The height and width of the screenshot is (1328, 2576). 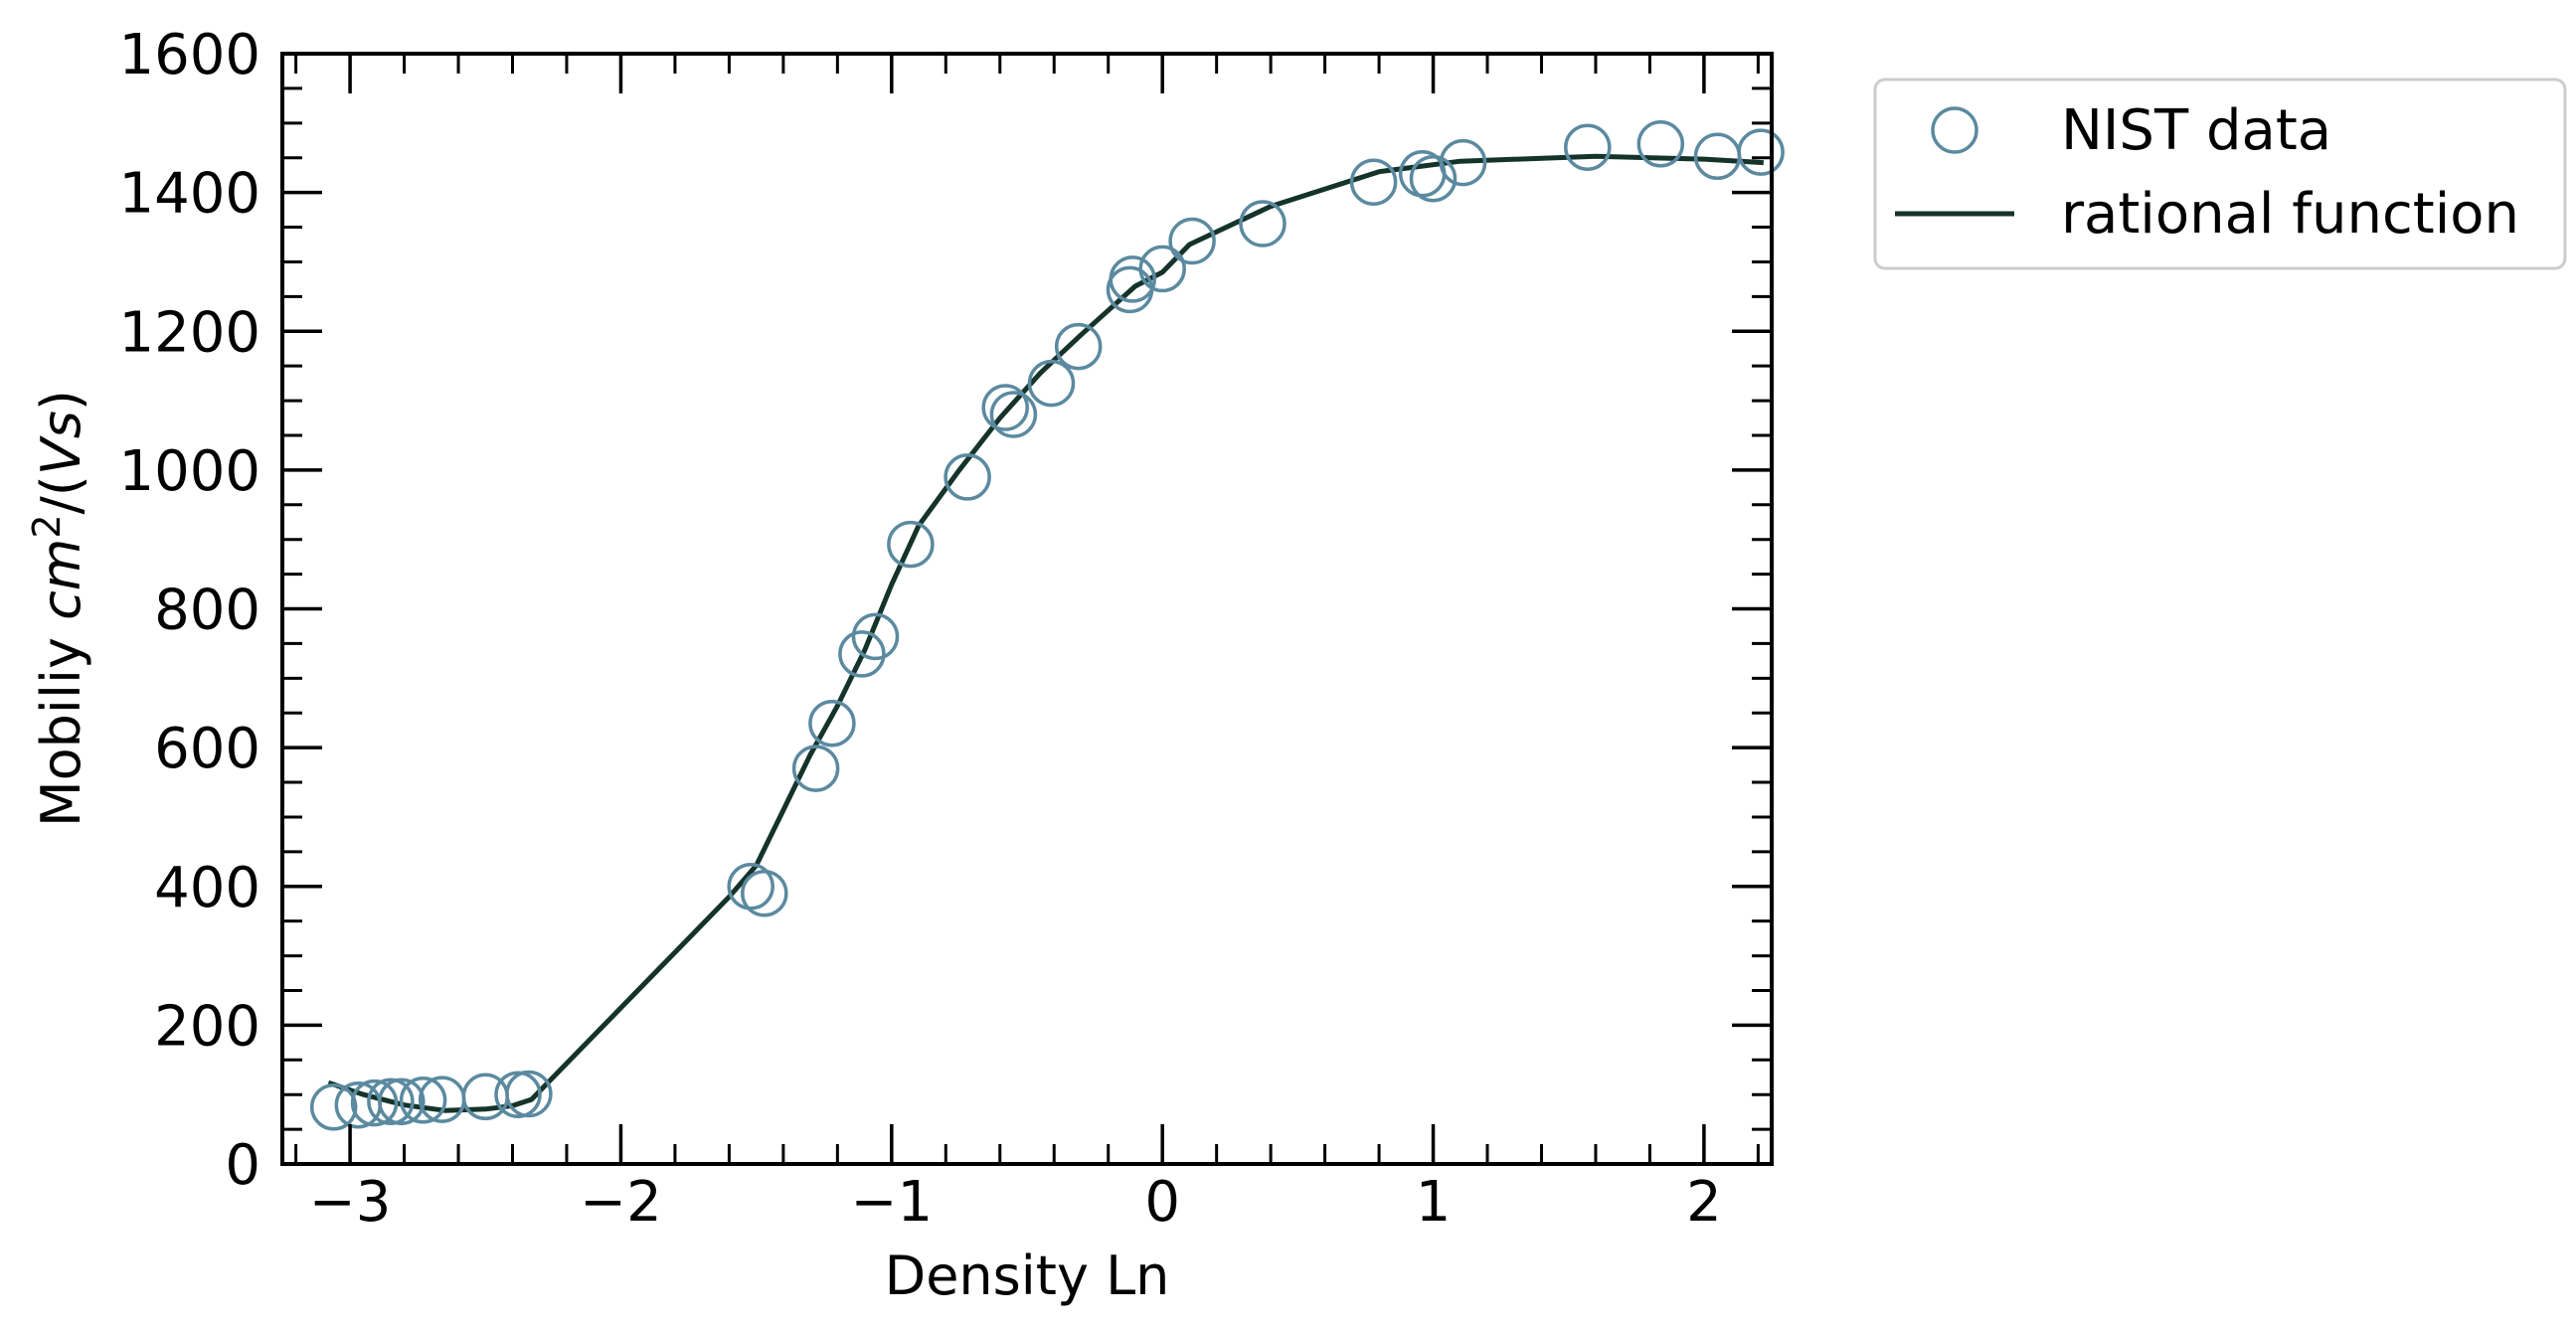 I want to click on y-axis-label-math: cm, so click(x=61, y=579).